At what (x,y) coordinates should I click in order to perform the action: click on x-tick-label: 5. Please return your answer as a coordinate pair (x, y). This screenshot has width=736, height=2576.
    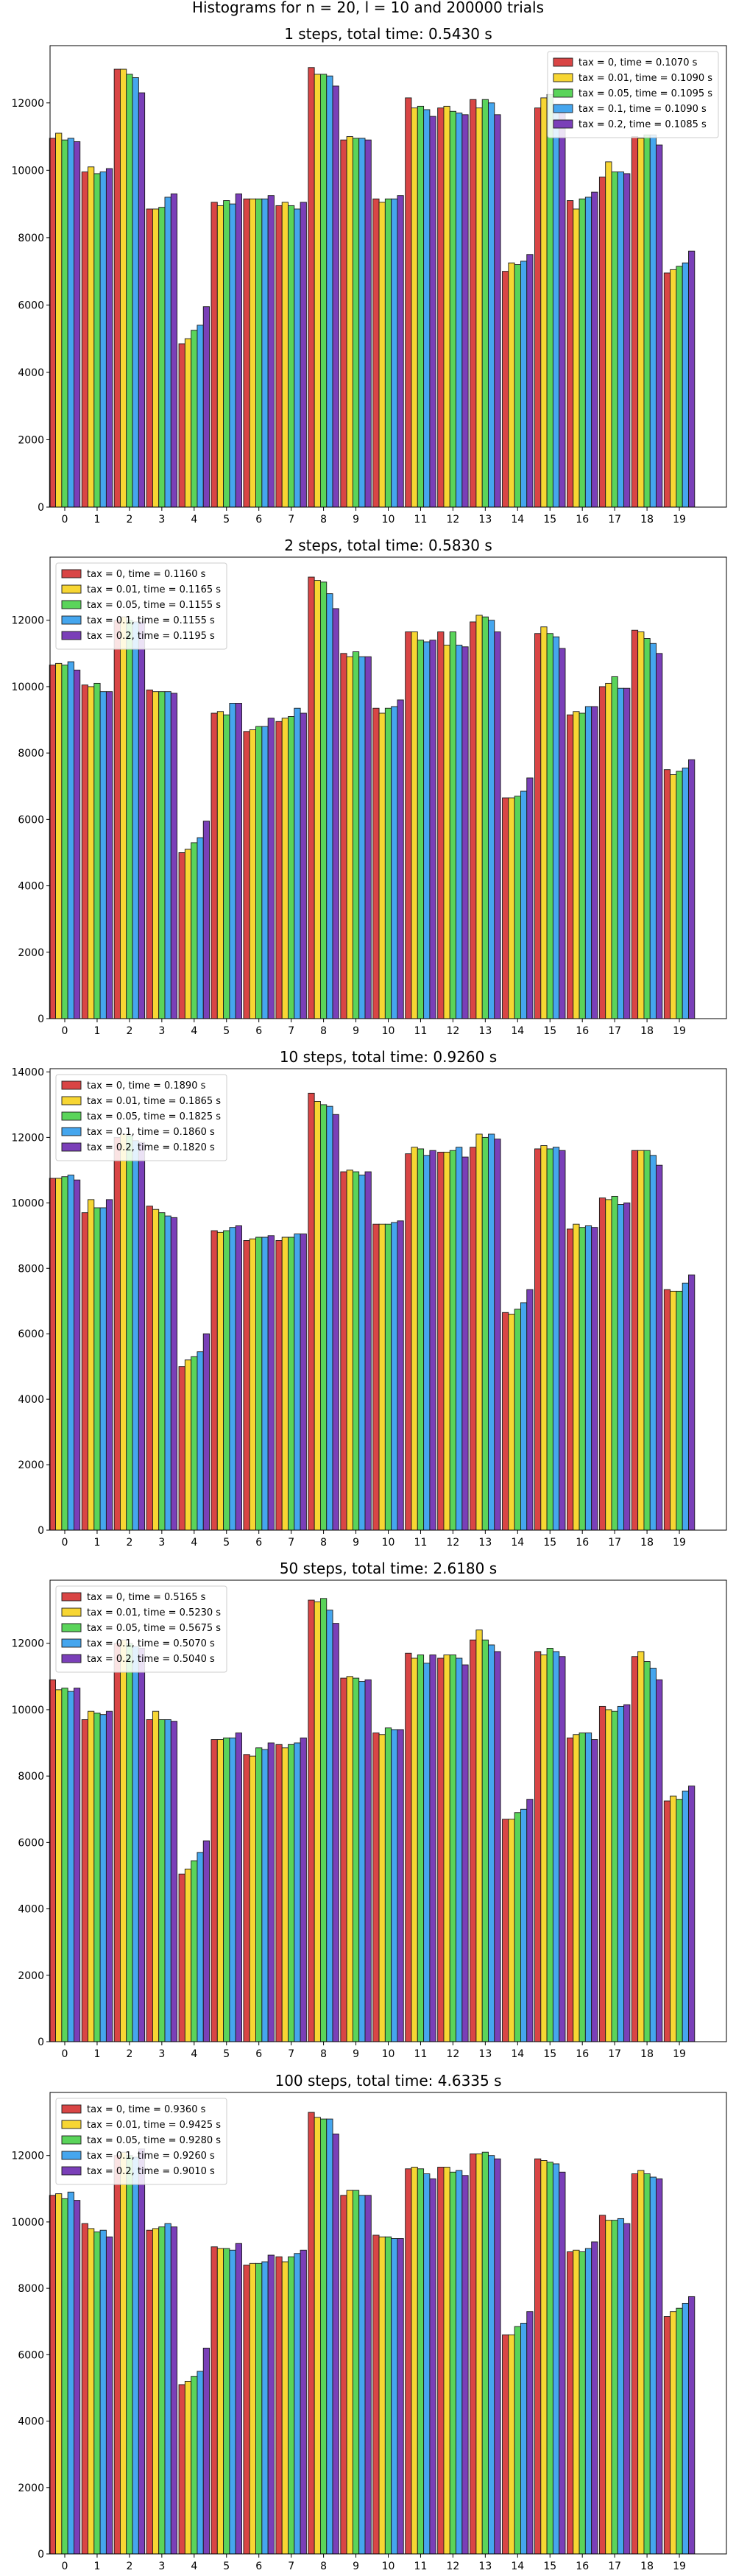
    Looking at the image, I should click on (226, 2566).